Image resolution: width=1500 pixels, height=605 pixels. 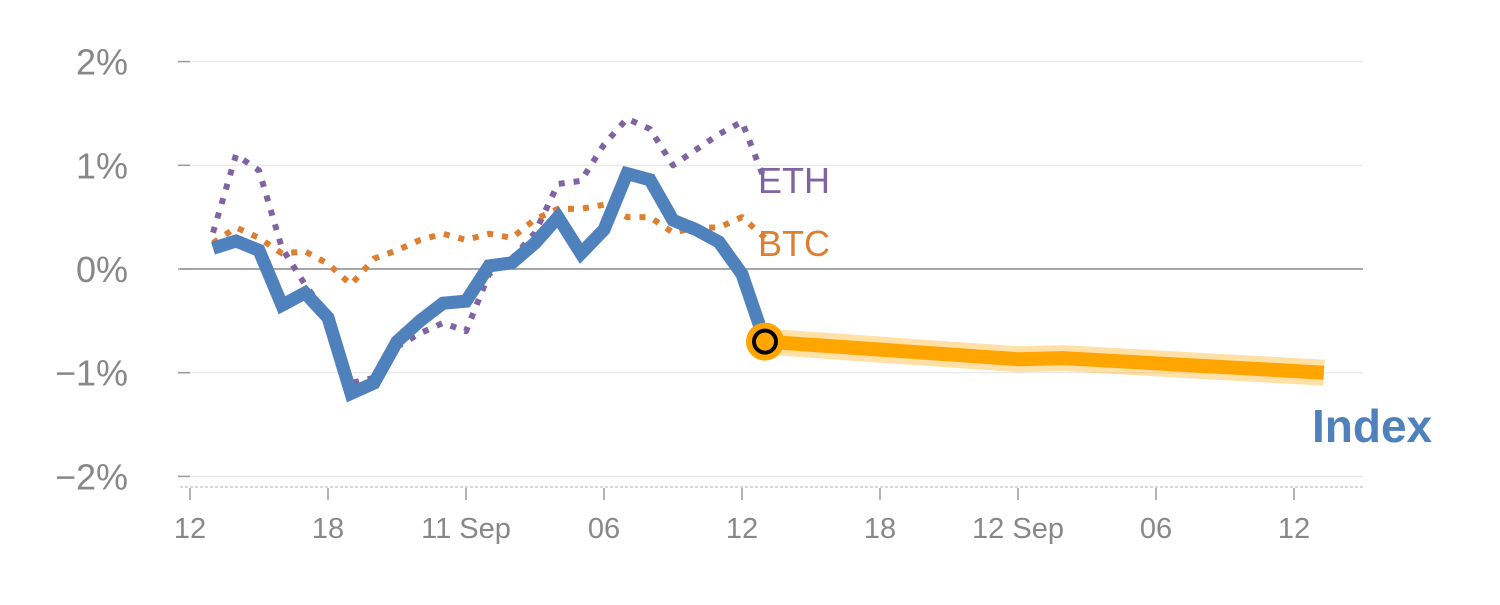 I want to click on x-tick-label: 12 Sep, so click(x=1018, y=529).